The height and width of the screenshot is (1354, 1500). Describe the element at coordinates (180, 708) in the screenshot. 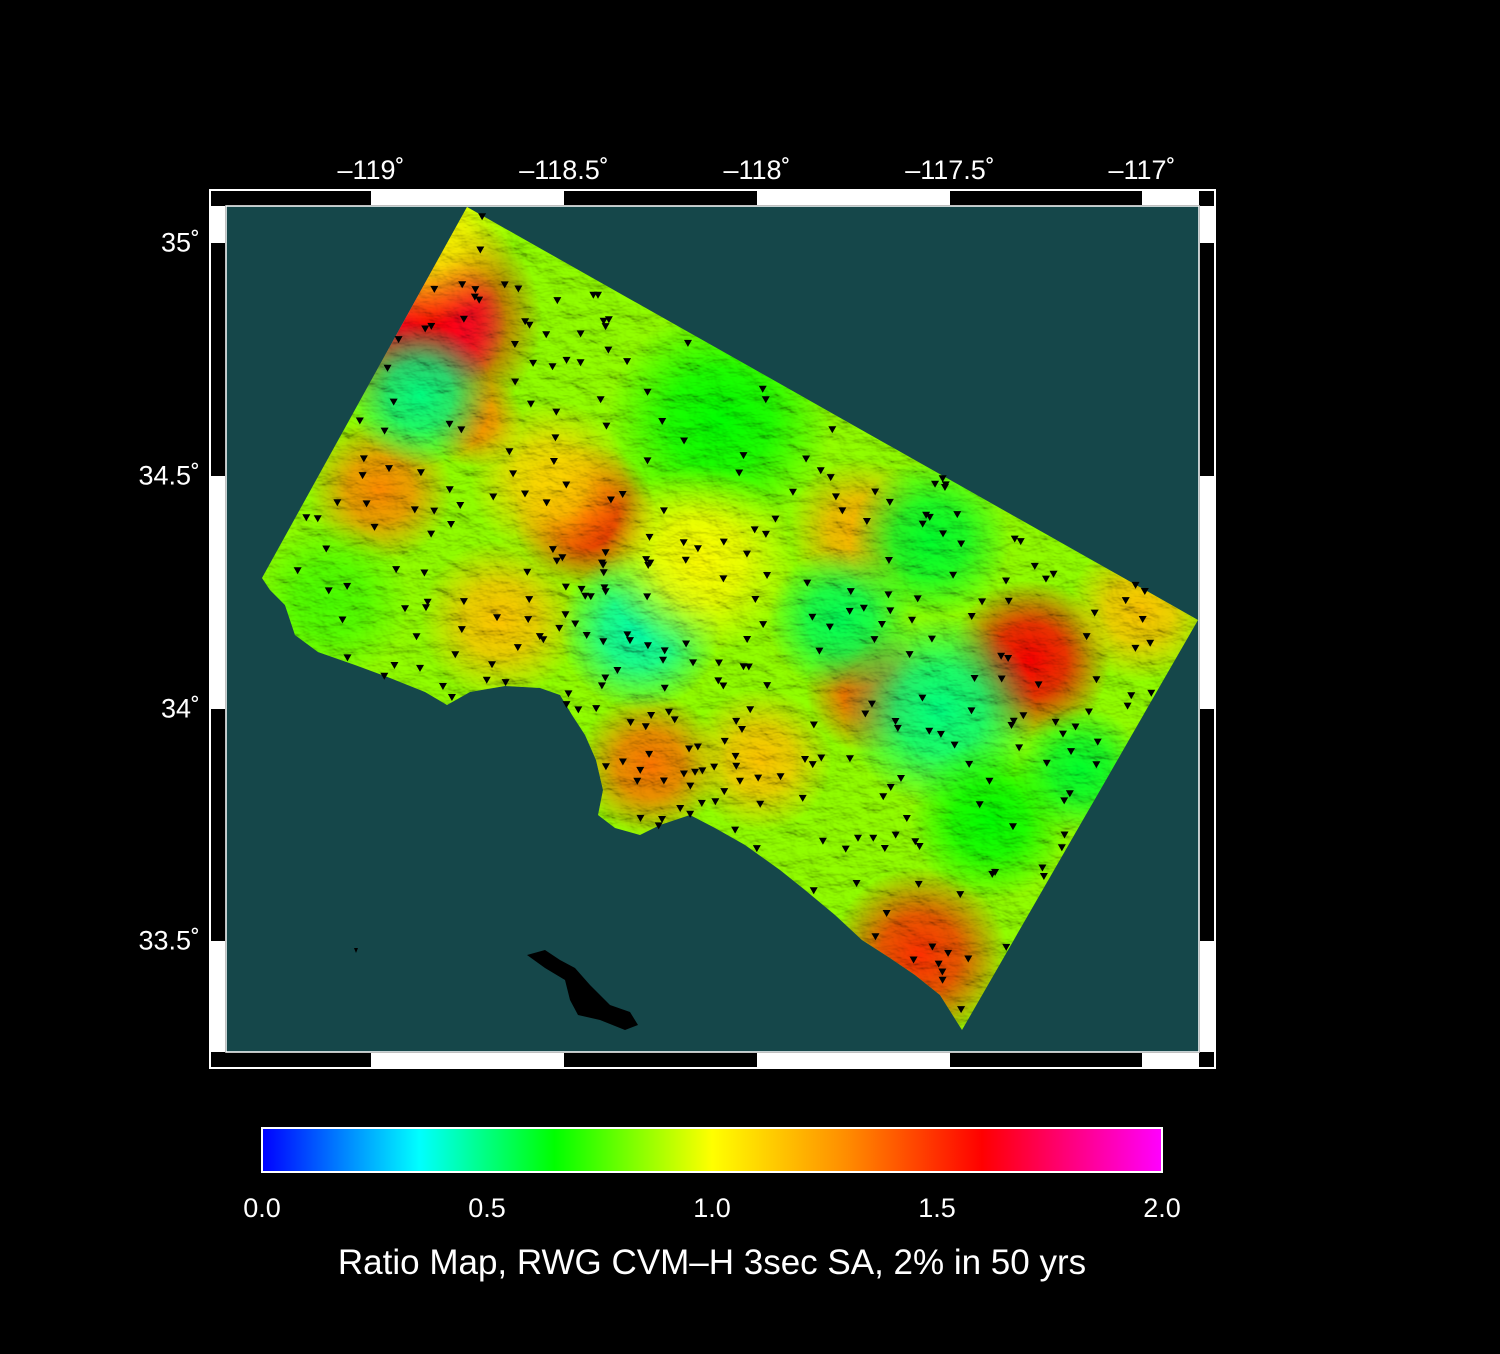

I see `y-tick-label: 34˚` at that location.